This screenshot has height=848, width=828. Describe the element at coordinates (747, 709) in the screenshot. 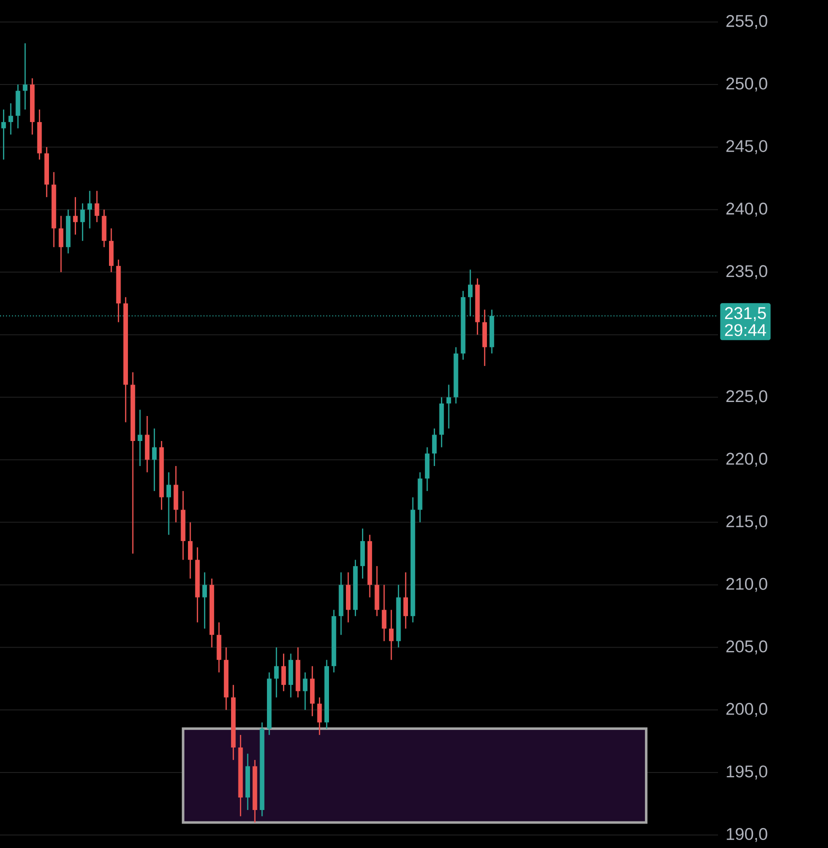

I see `y-tick-label: 200,0` at that location.